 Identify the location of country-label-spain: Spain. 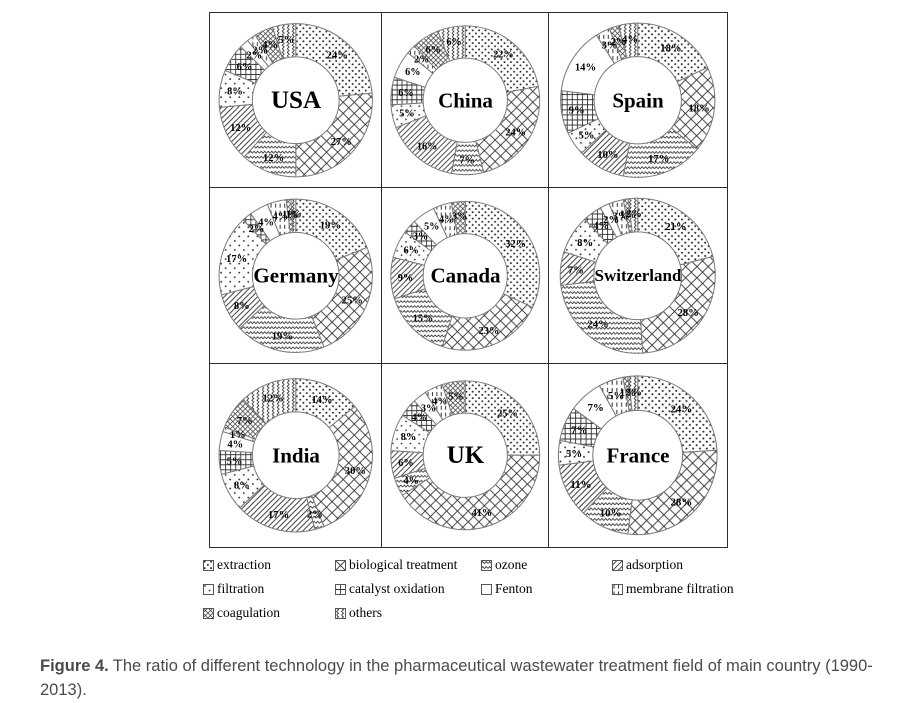
(637, 100).